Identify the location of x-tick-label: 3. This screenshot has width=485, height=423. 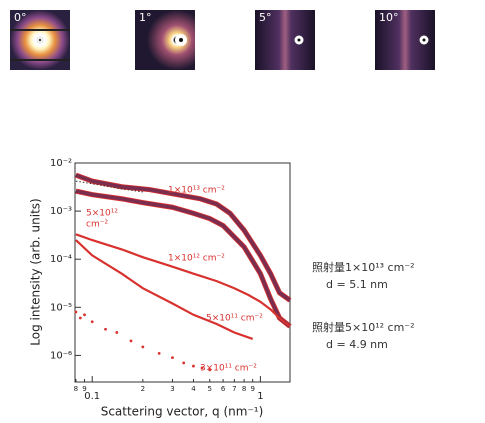
(172, 389).